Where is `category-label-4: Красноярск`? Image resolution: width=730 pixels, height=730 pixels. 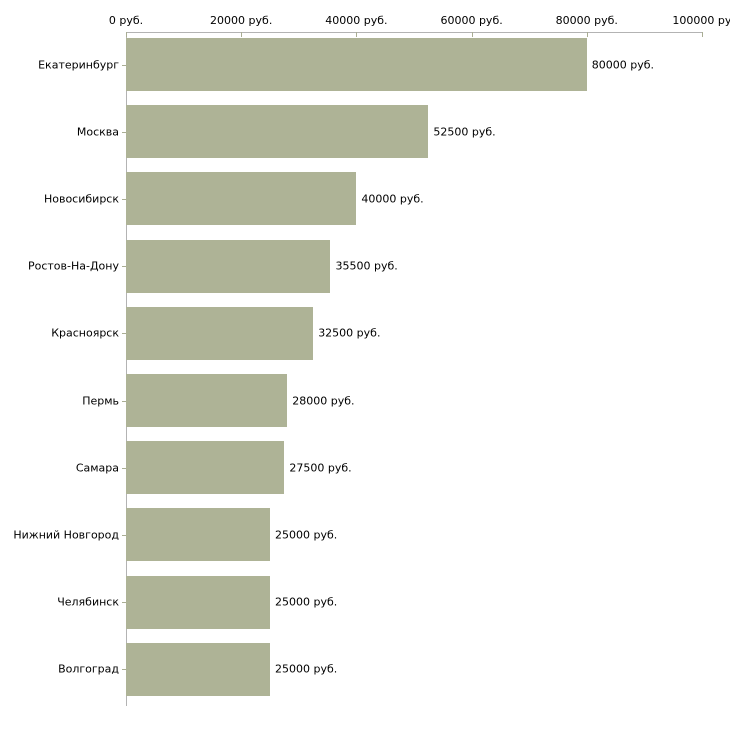
category-label-4: Красноярск is located at coordinates (85, 333).